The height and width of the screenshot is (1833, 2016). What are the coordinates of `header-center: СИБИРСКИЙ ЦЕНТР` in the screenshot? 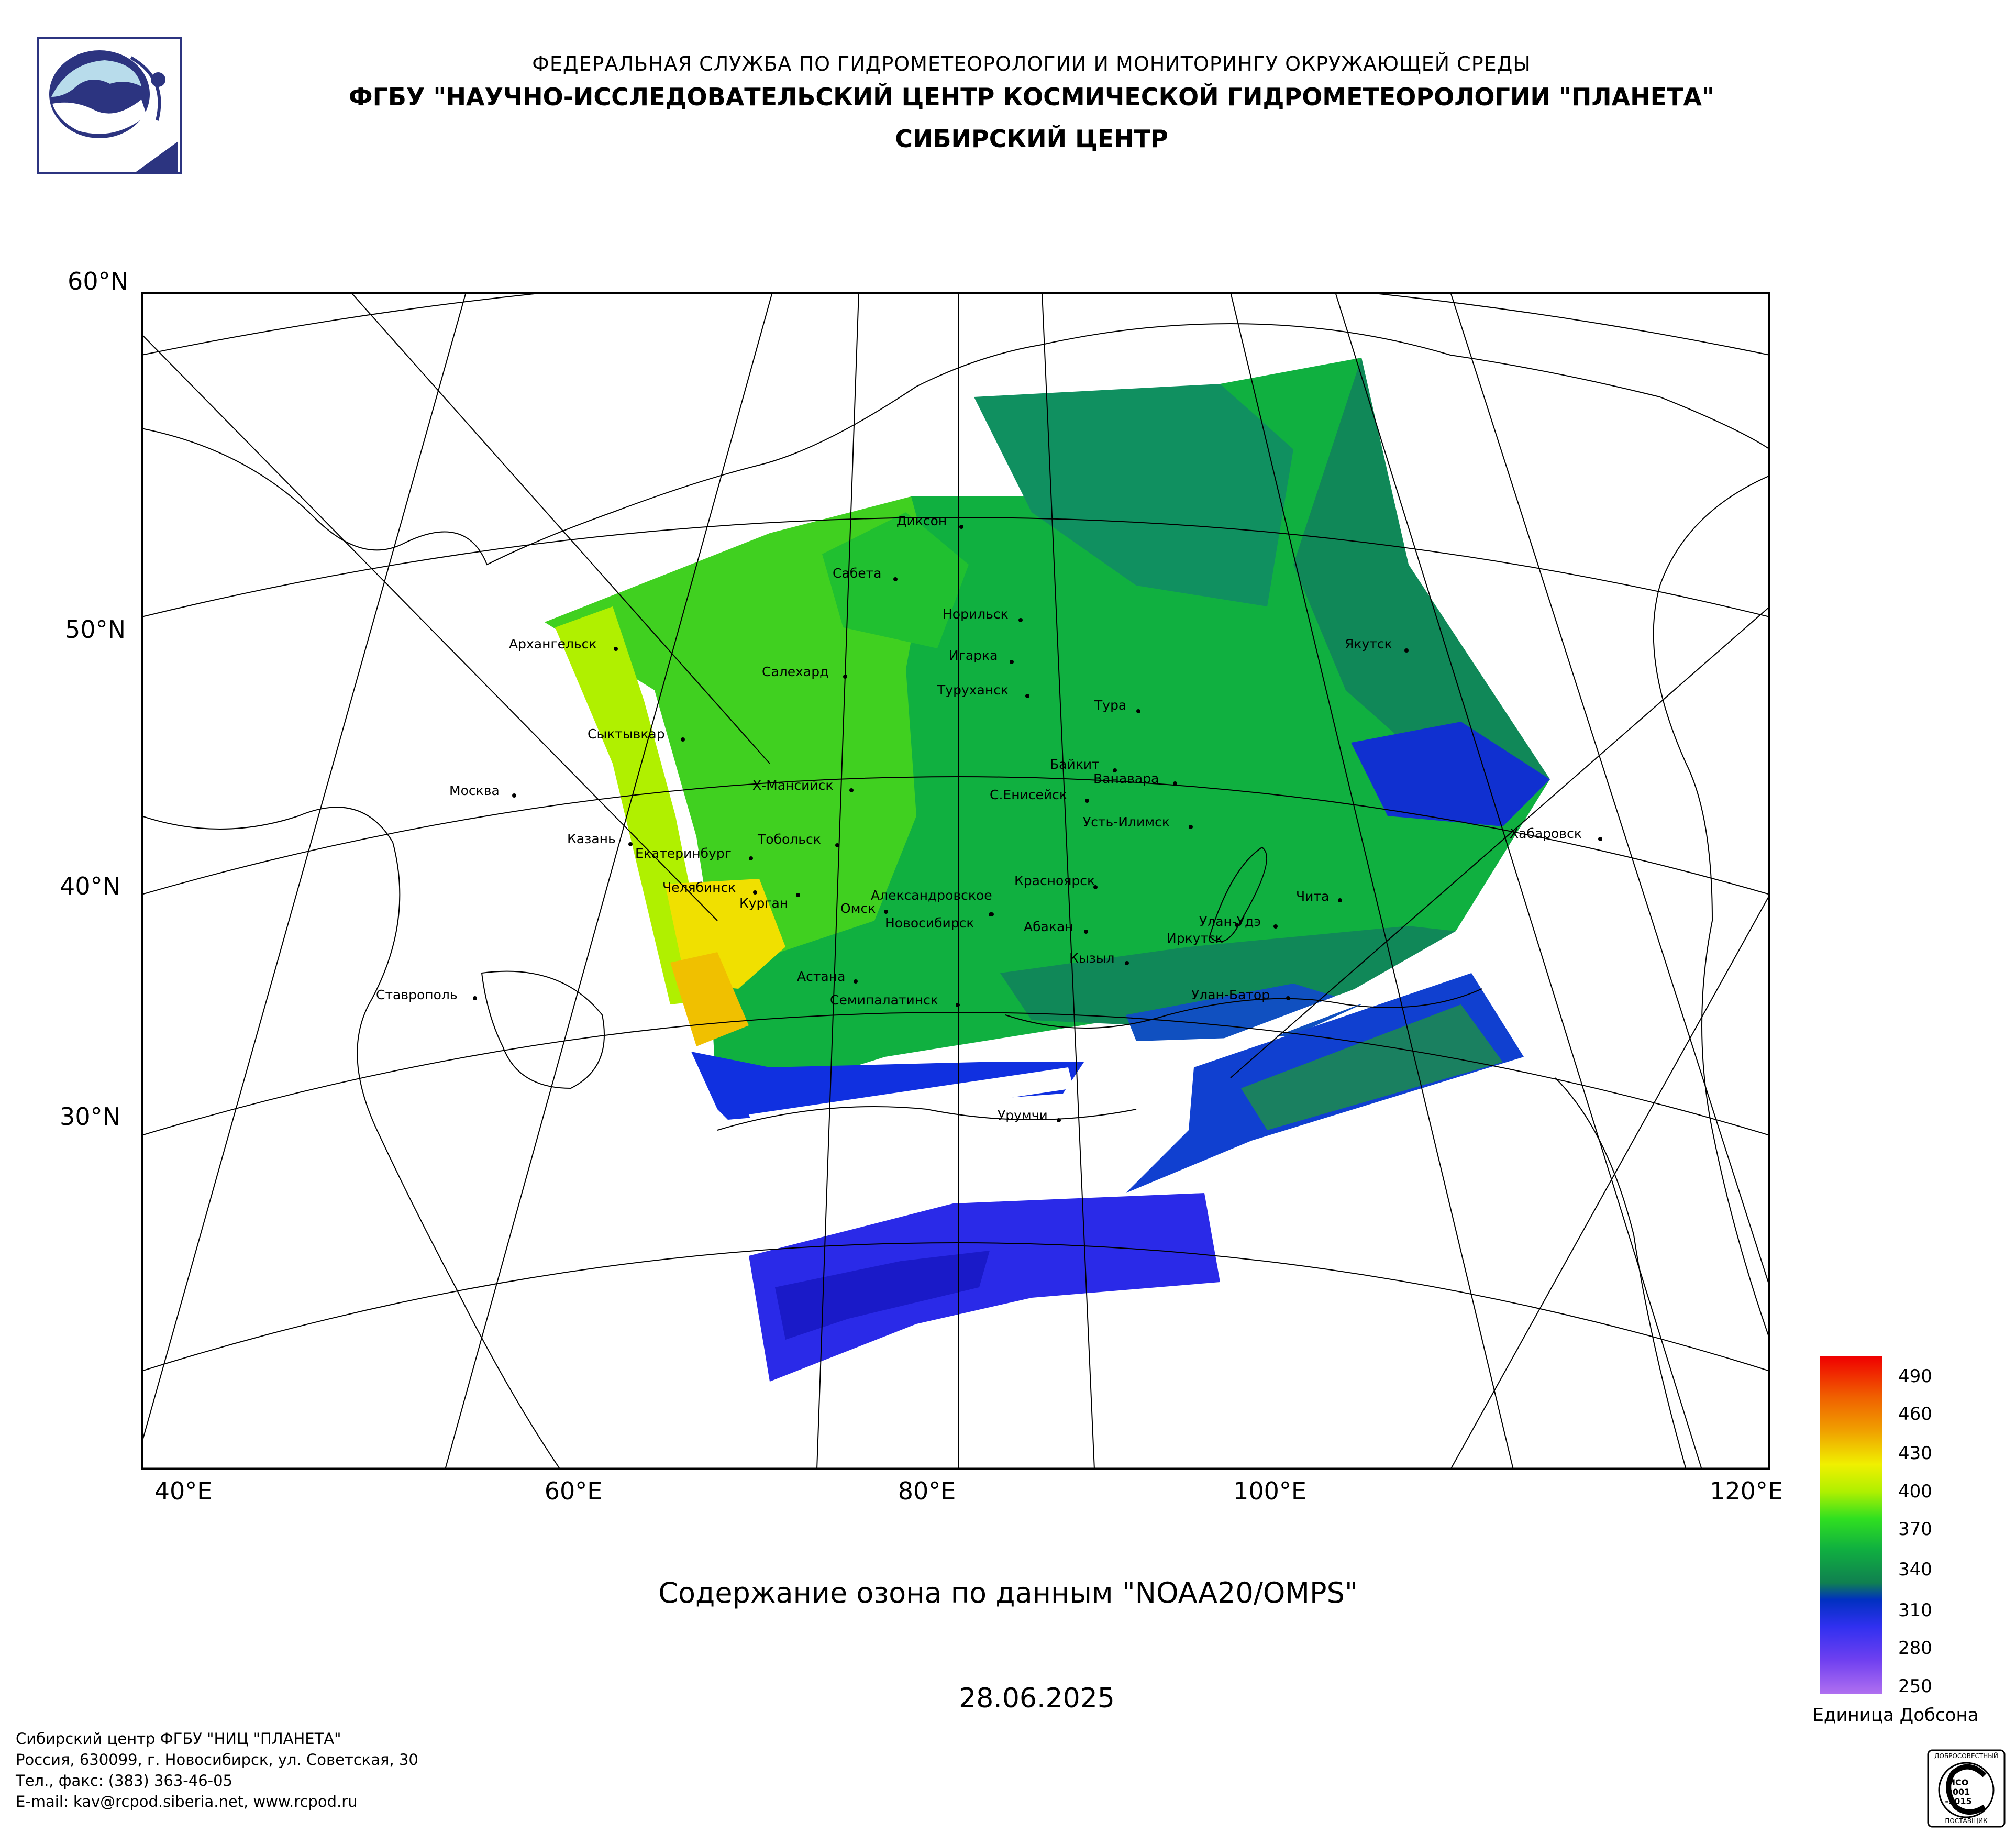 It's located at (1032, 139).